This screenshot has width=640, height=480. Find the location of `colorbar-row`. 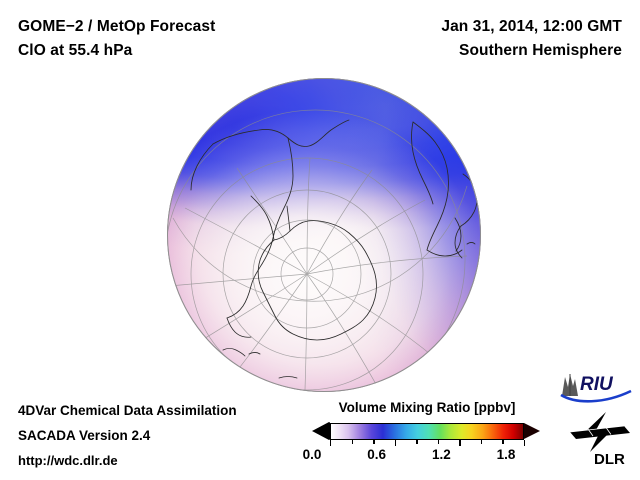

colorbar-row is located at coordinates (427, 433).